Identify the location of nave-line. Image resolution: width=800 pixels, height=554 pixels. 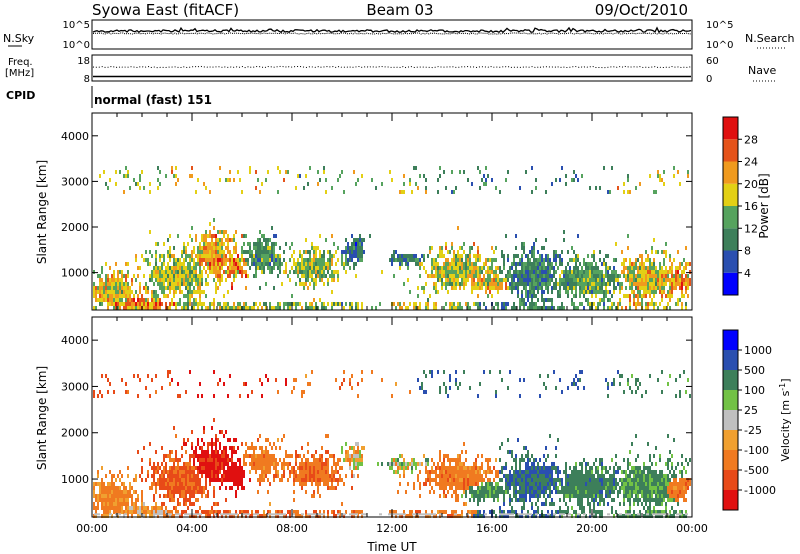
(392, 67).